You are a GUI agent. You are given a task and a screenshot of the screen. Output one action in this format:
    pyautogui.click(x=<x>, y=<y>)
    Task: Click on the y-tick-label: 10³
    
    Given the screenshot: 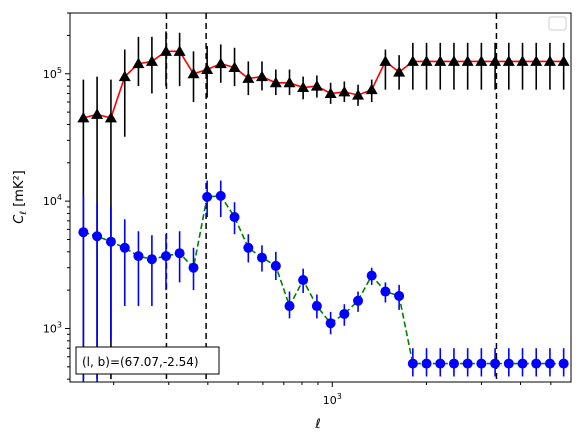 What is the action you would take?
    pyautogui.click(x=52, y=327)
    